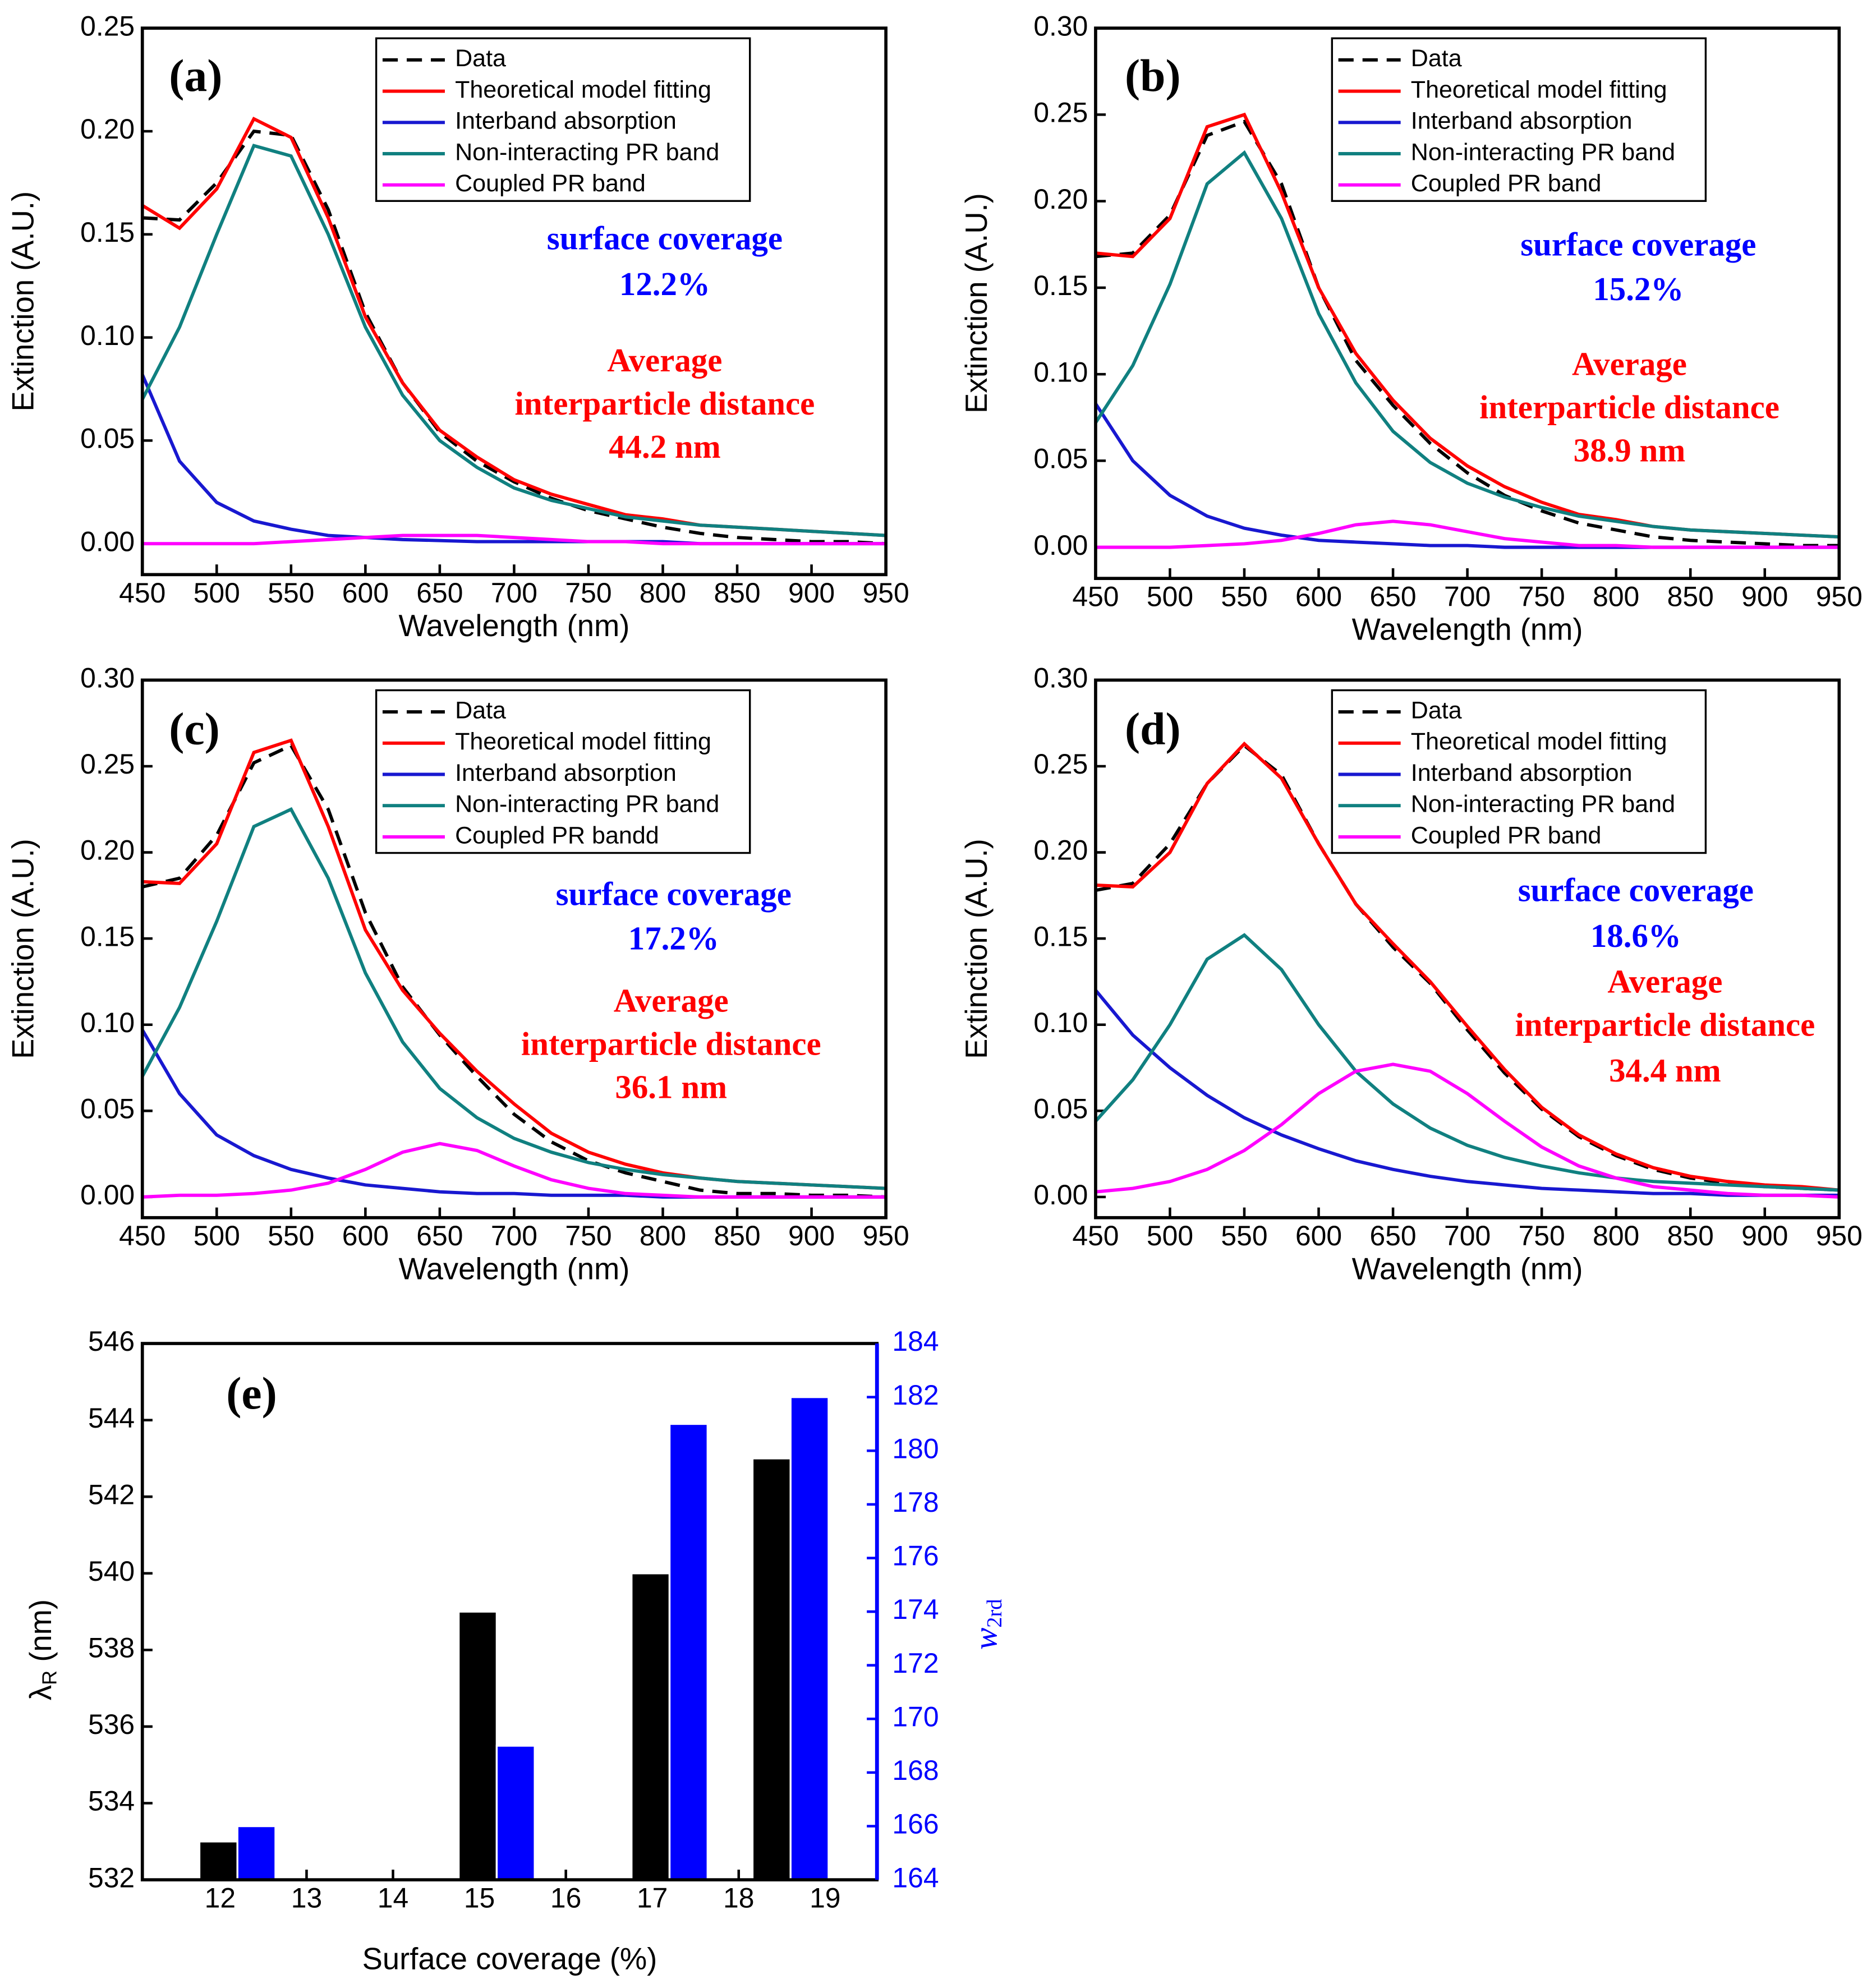 The image size is (1876, 1988). I want to click on y2-tick-label: 170, so click(915, 1716).